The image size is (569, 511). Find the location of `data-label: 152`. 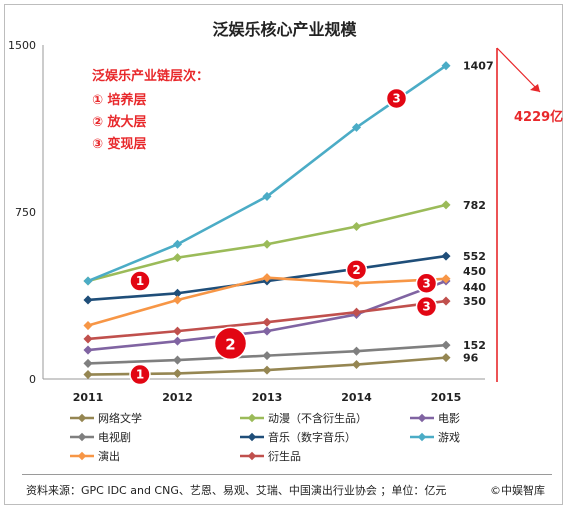

data-label: 152 is located at coordinates (474, 345).